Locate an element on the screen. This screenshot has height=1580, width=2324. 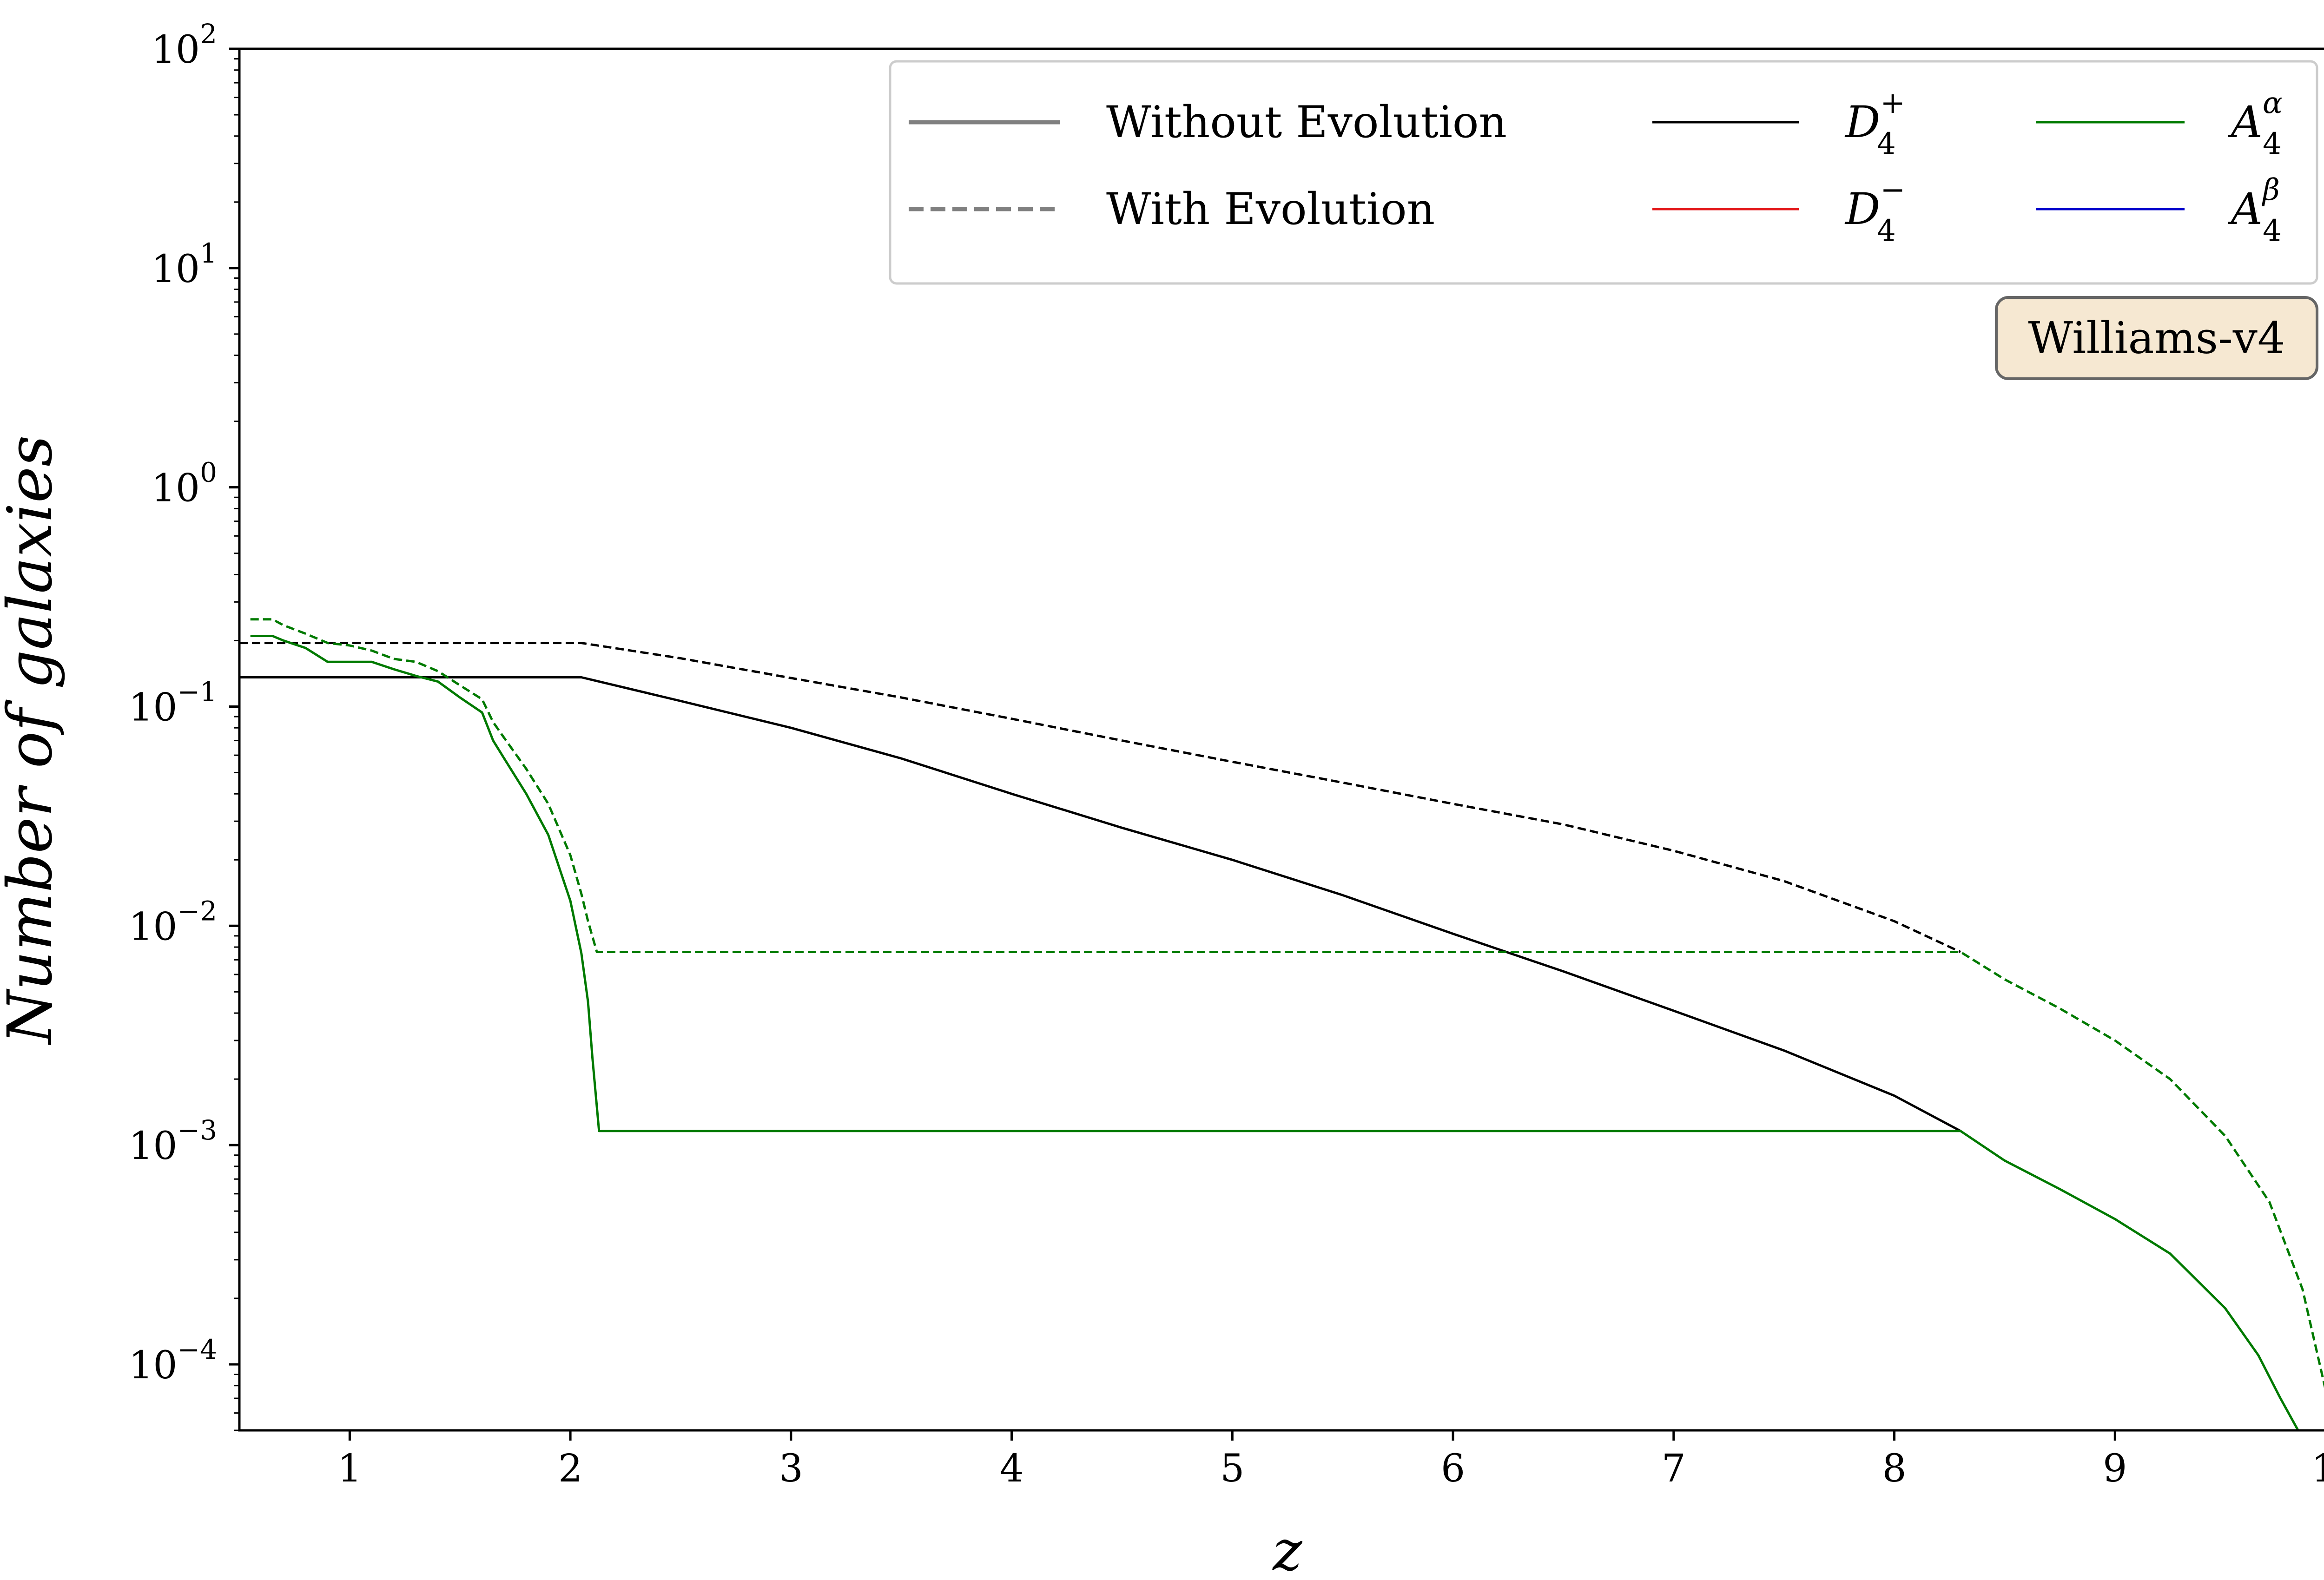
y-axis-title: Number of galaxies is located at coordinates (33, 740).